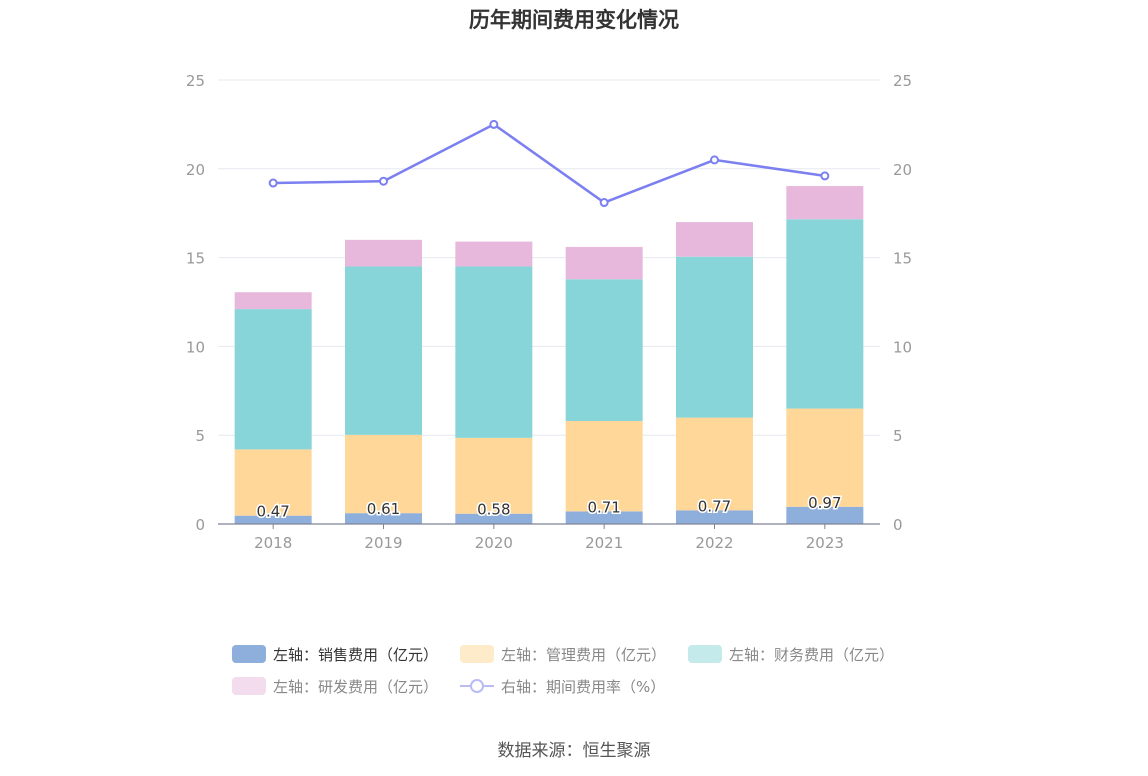 This screenshot has height=776, width=1148. What do you see at coordinates (356, 686) in the screenshot?
I see `legend-label-rnd: 左轴：研发费用（亿元）` at bounding box center [356, 686].